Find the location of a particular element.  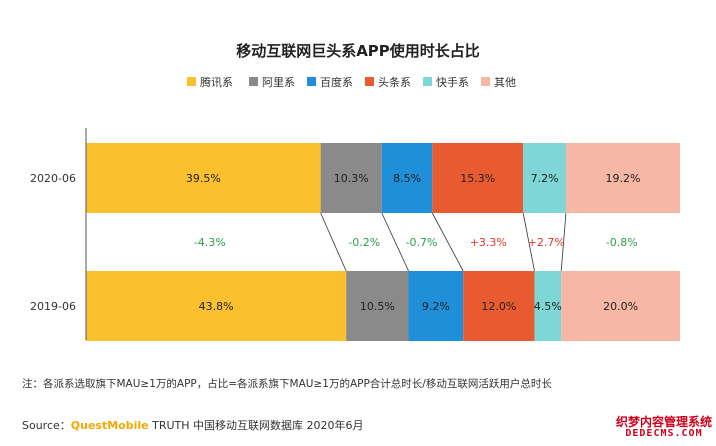

legend-item-4: 快手系 is located at coordinates (446, 82).